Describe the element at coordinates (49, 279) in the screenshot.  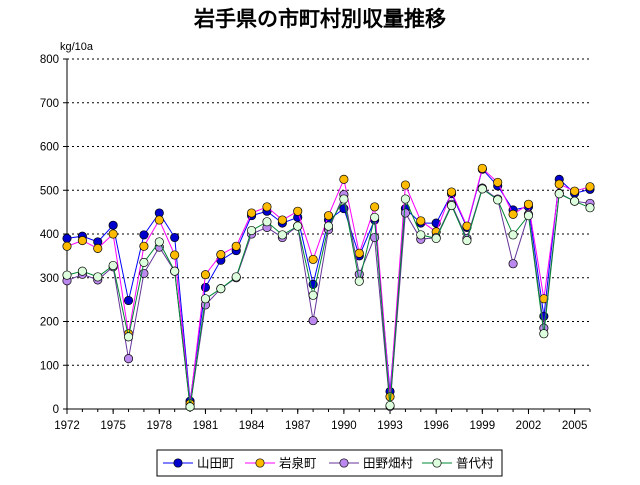
I see `y-tick-label: 300` at that location.